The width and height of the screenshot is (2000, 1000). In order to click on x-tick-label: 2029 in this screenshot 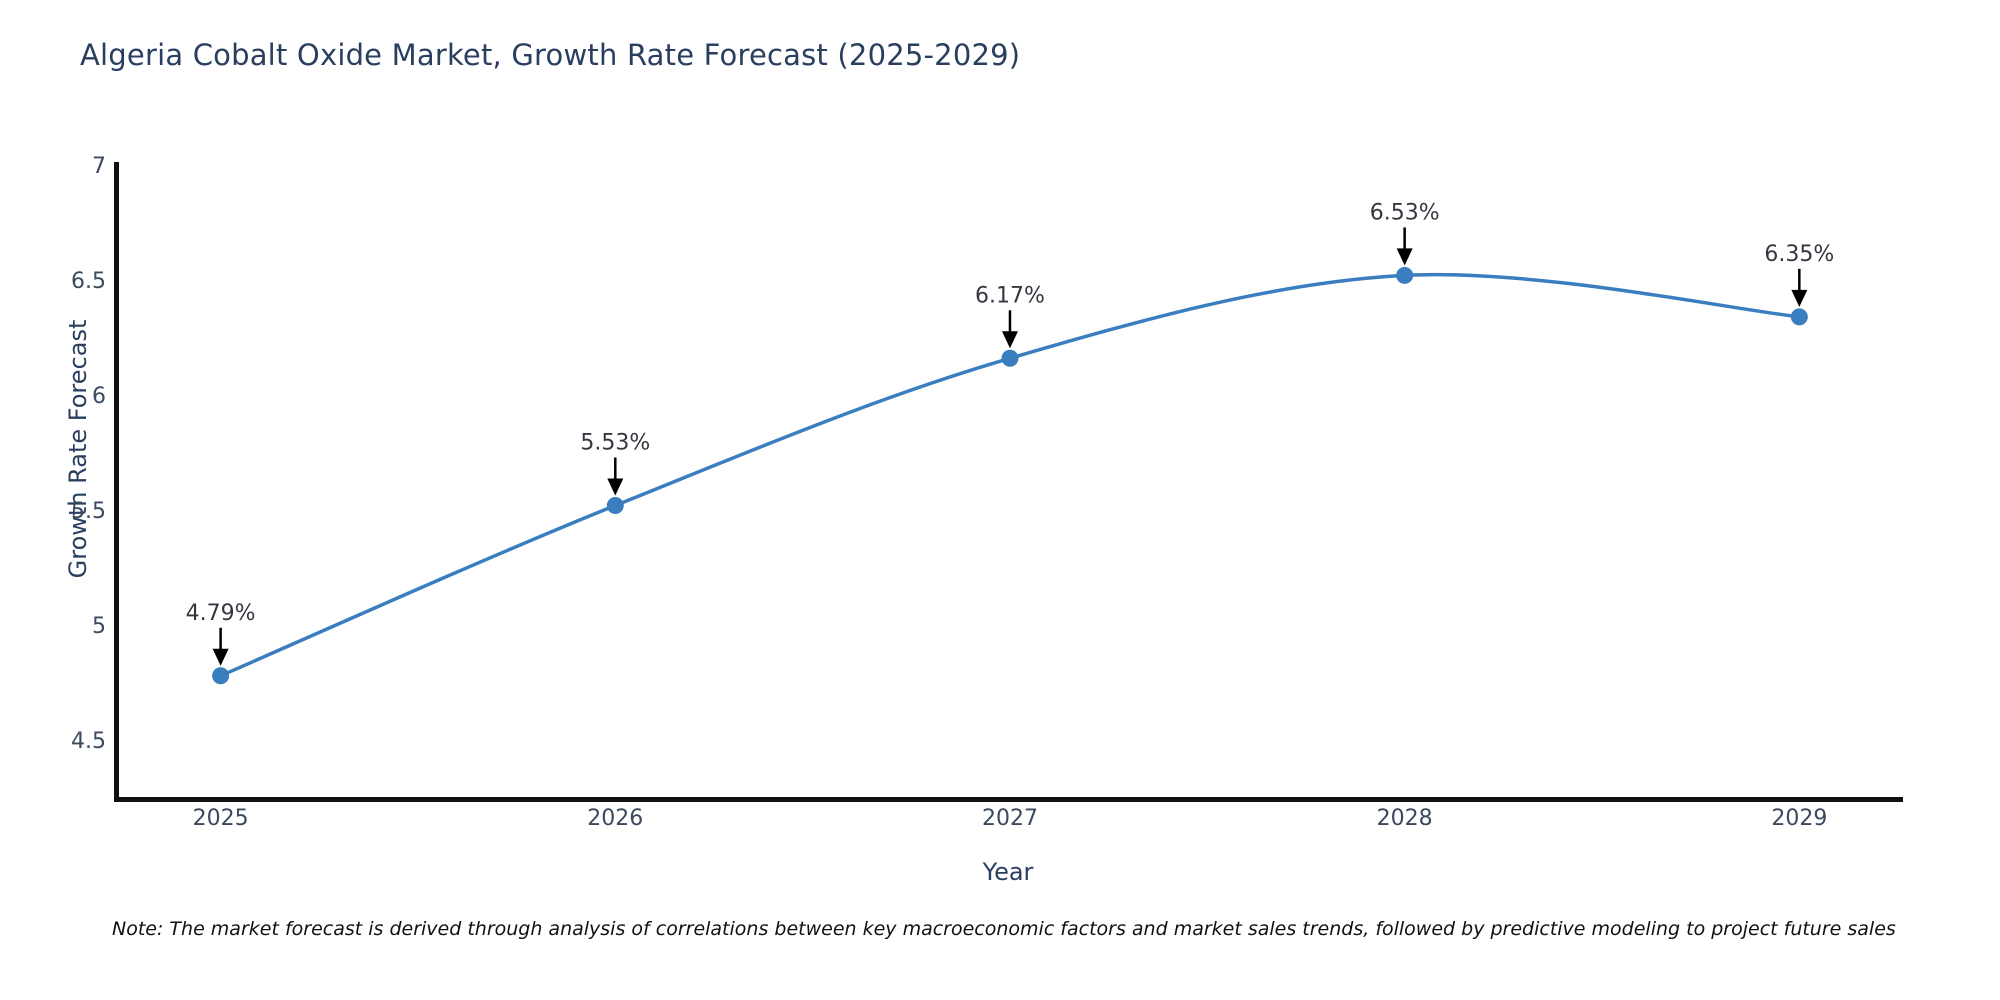, I will do `click(1799, 818)`.